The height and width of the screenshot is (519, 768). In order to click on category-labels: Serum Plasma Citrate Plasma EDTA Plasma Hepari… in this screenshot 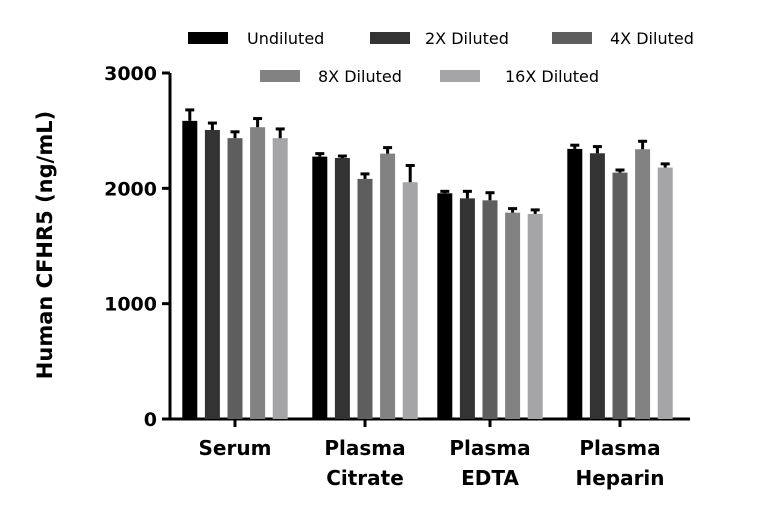, I will do `click(432, 463)`.